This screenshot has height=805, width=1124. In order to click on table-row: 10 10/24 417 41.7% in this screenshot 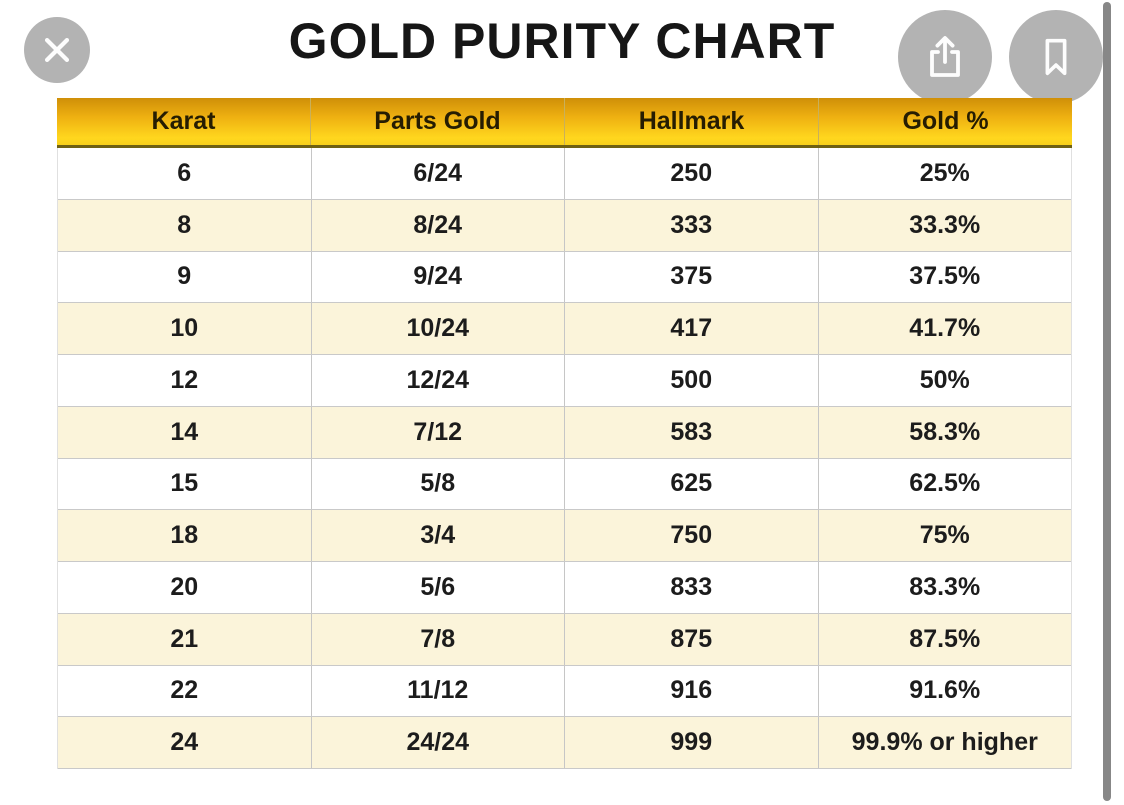, I will do `click(564, 329)`.